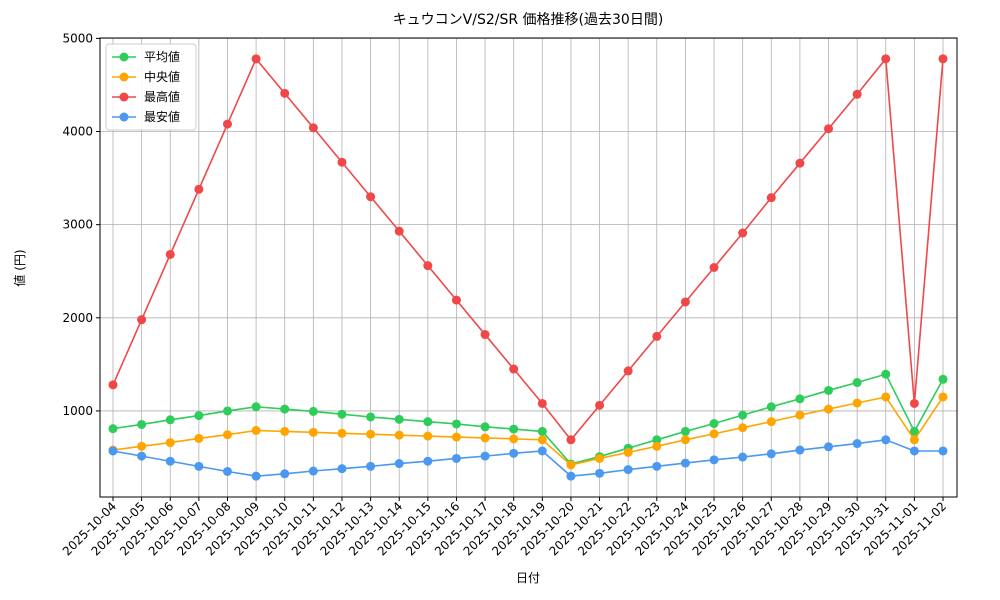  I want to click on legend-label: 最安値, so click(162, 116).